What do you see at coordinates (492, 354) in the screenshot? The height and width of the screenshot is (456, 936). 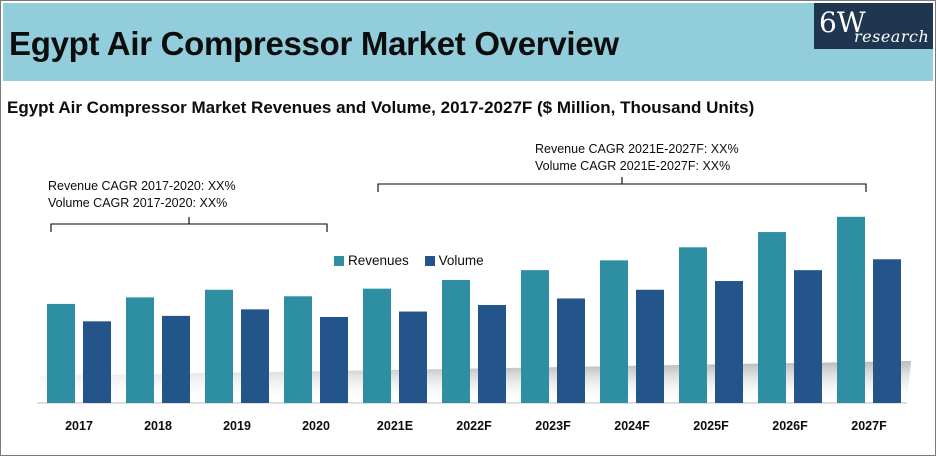 I see `bar-volume-2022f` at bounding box center [492, 354].